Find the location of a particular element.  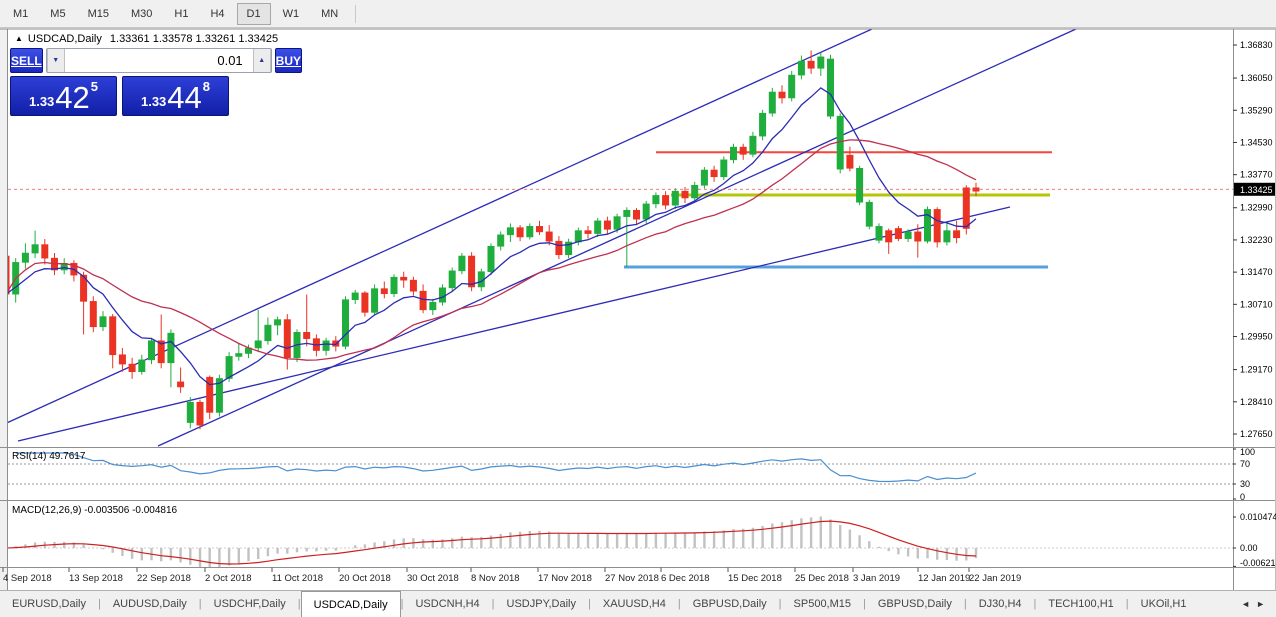

sell-price-base: 1.33 is located at coordinates (41, 101).